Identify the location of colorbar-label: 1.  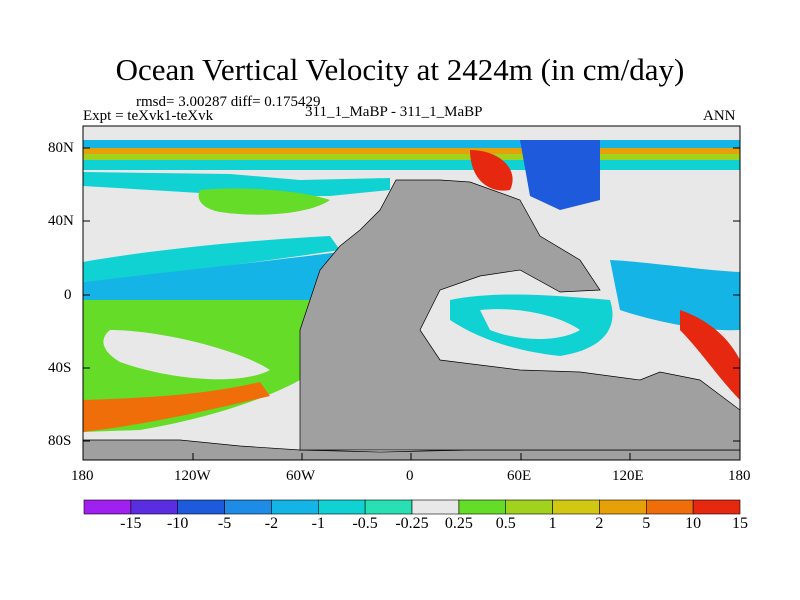
(552, 523).